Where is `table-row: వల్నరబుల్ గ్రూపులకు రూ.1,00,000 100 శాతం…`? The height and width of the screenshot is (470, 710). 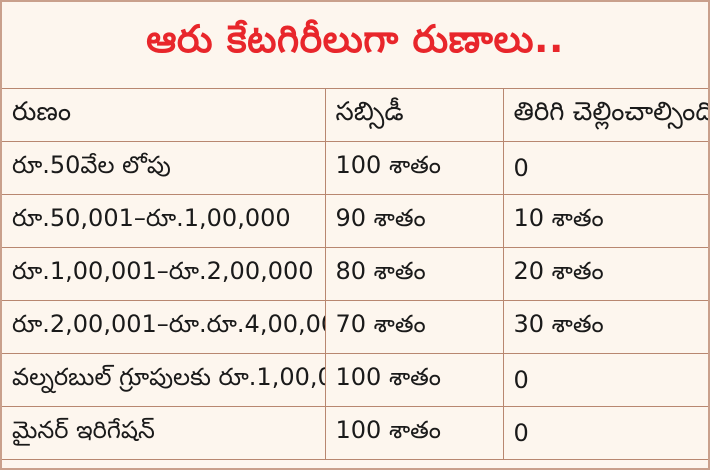
table-row: వల్నరబుల్ గ్రూపులకు రూ.1,00,000 100 శాతం… is located at coordinates (355, 380).